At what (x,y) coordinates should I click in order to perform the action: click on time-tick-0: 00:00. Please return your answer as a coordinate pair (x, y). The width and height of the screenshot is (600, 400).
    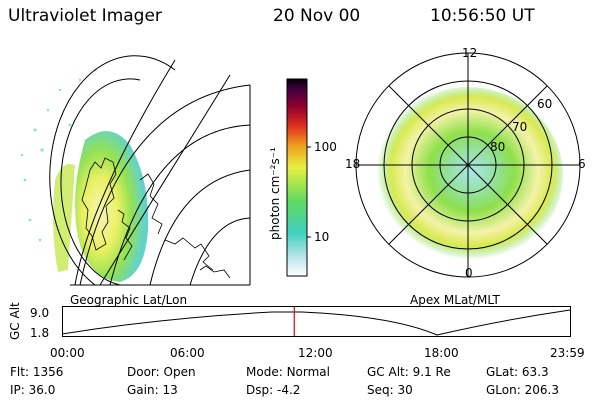
    Looking at the image, I should click on (67, 353).